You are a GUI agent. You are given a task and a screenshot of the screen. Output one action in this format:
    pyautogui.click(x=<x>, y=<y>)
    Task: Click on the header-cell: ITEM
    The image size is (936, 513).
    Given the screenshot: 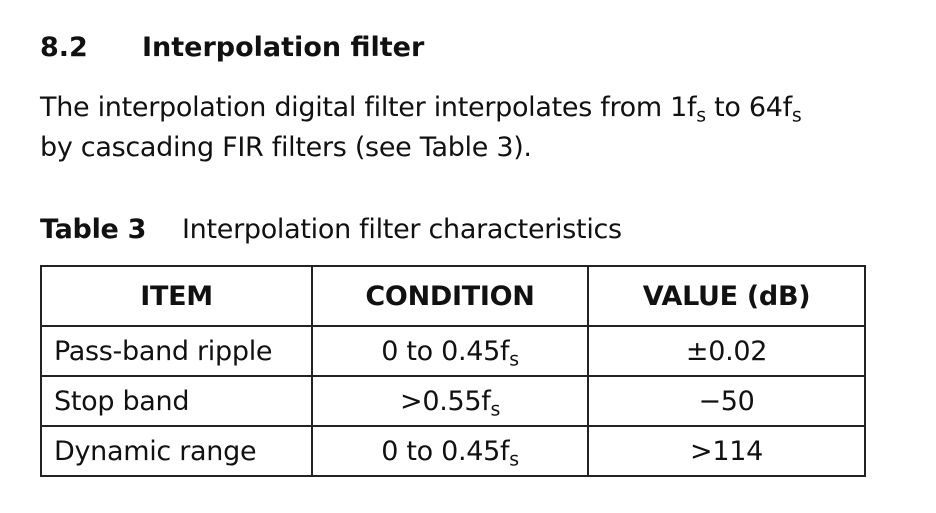 What is the action you would take?
    pyautogui.click(x=176, y=296)
    